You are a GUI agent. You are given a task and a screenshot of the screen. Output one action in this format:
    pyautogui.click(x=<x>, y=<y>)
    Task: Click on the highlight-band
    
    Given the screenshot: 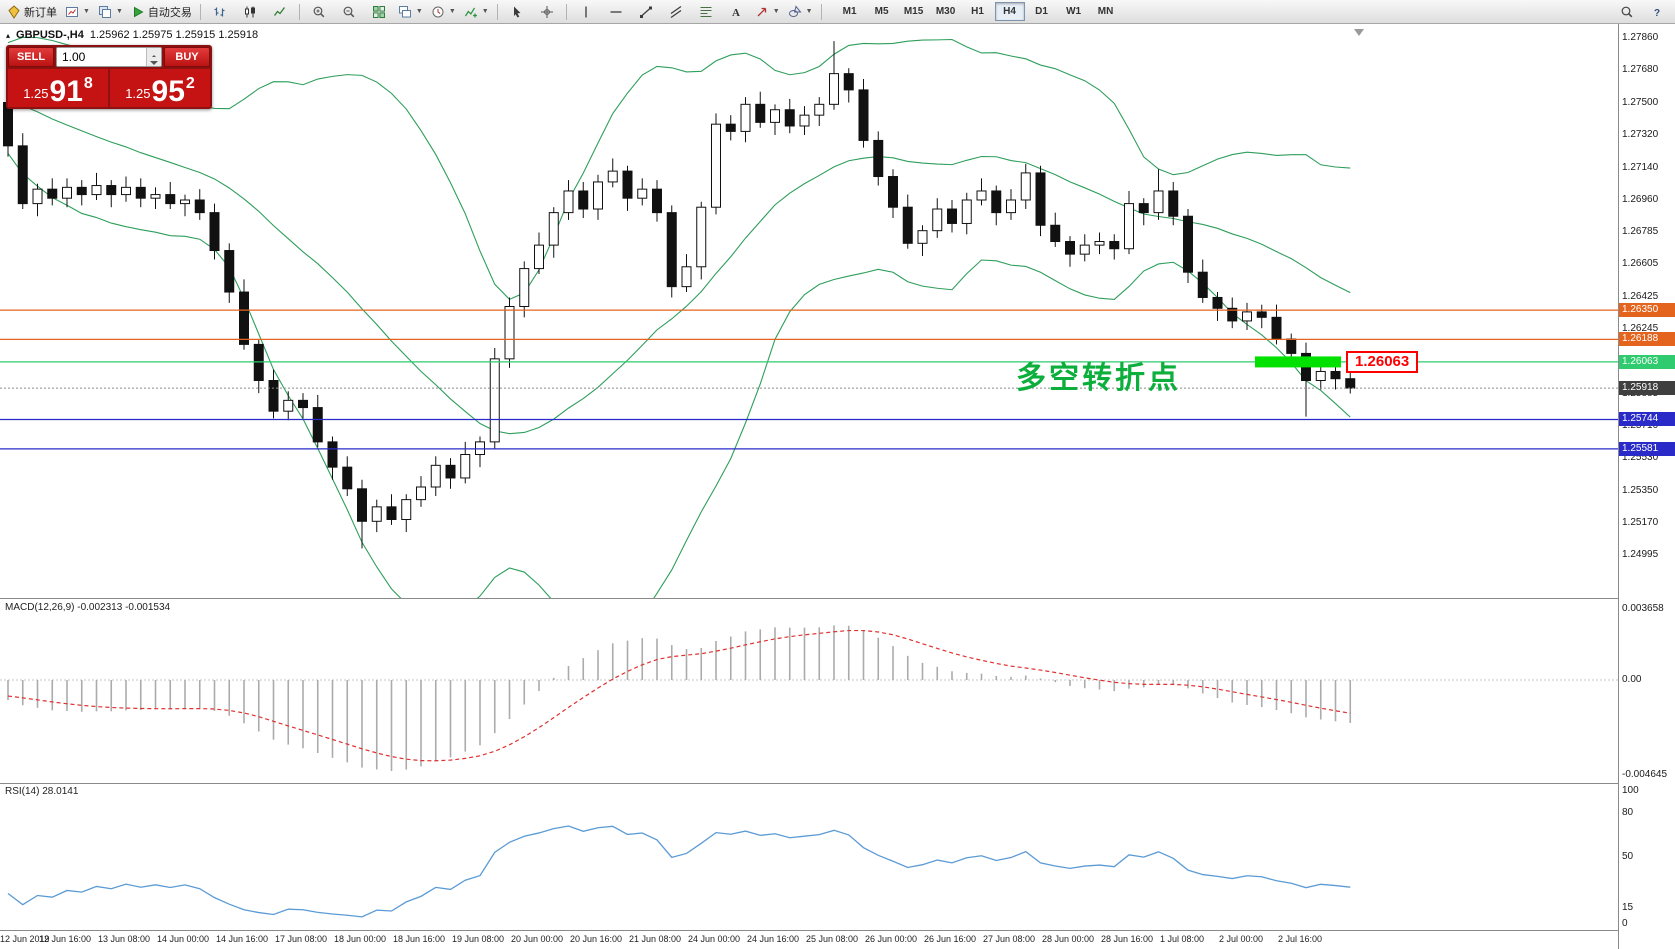 What is the action you would take?
    pyautogui.click(x=1298, y=362)
    